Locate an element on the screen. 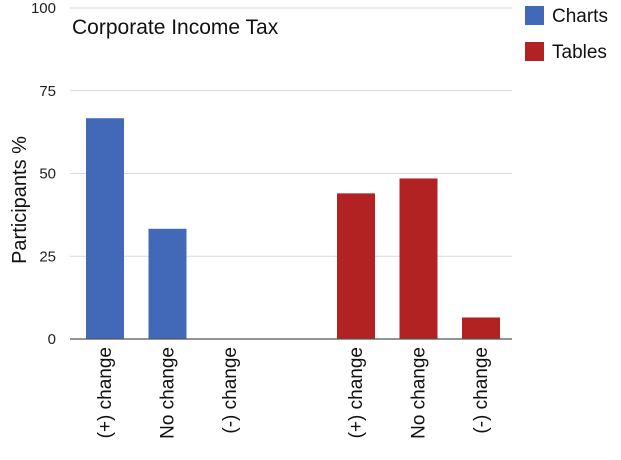 This screenshot has height=460, width=621. y-tick-label: 50 is located at coordinates (47, 174).